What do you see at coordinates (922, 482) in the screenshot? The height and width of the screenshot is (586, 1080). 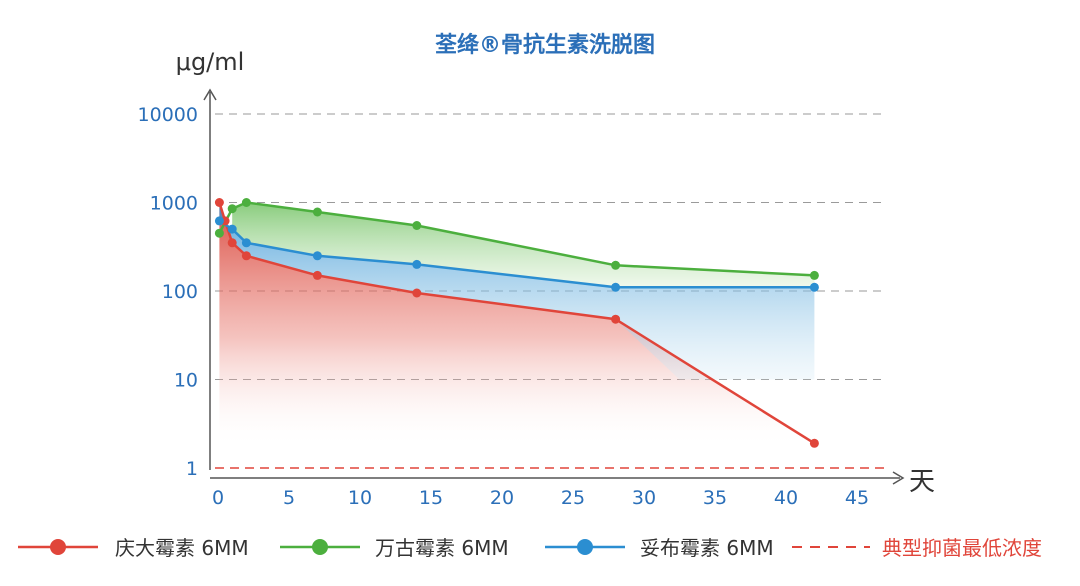 I see `x-axis-label: 天` at bounding box center [922, 482].